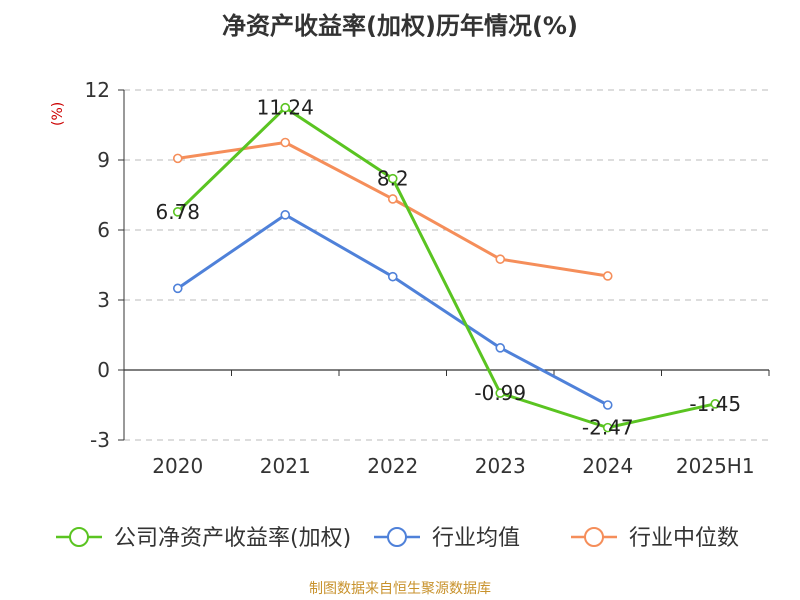 The width and height of the screenshot is (800, 600). What do you see at coordinates (400, 589) in the screenshot?
I see `data-source-note: 制图数据来自恒生聚源数据库` at bounding box center [400, 589].